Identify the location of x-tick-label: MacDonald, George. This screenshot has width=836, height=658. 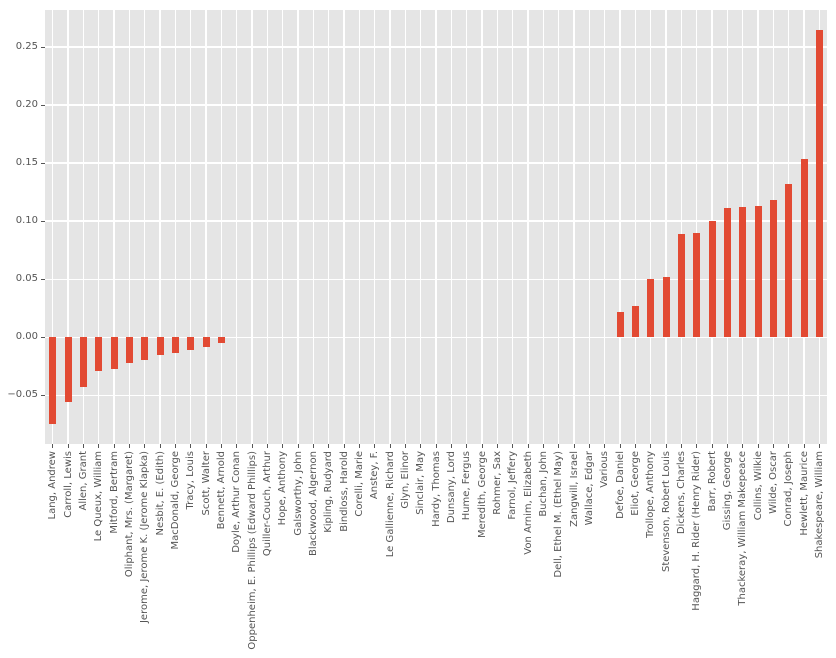
(175, 500).